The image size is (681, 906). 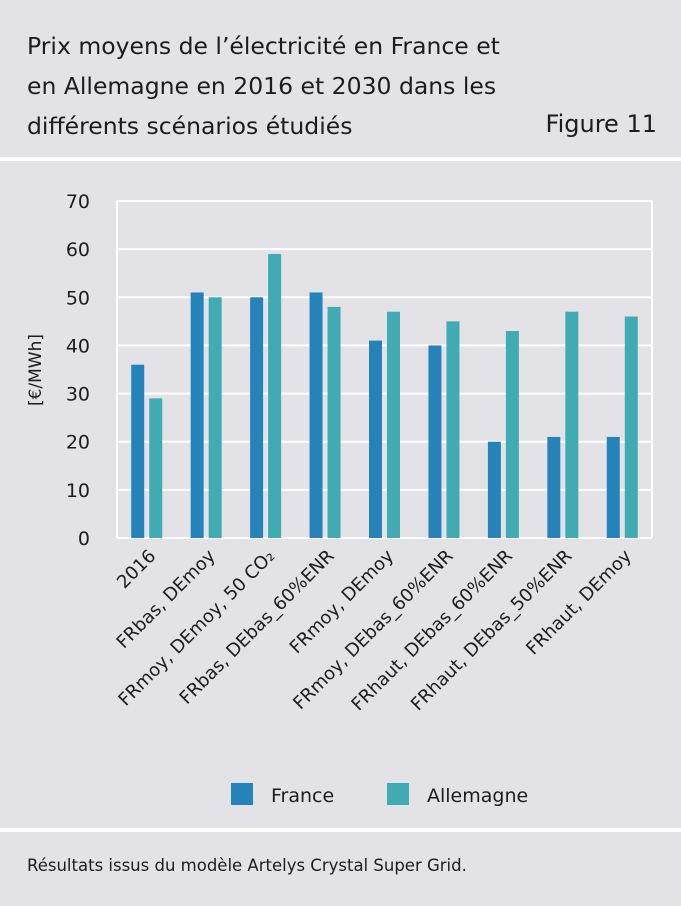 I want to click on legend-swatch-allemagne, so click(x=398, y=794).